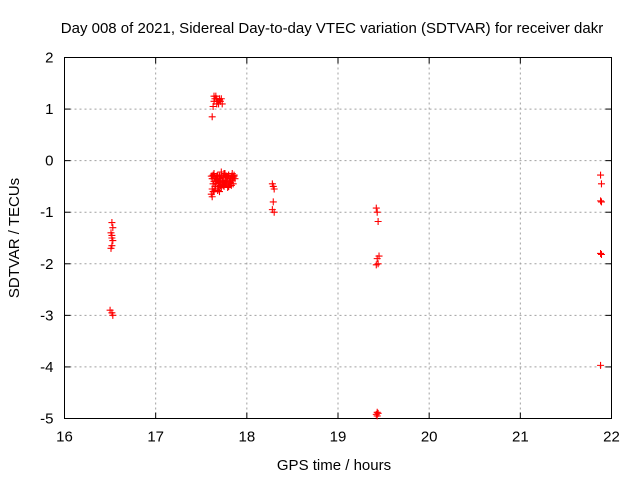 This screenshot has width=640, height=480. I want to click on x-tick-label: 20, so click(429, 437).